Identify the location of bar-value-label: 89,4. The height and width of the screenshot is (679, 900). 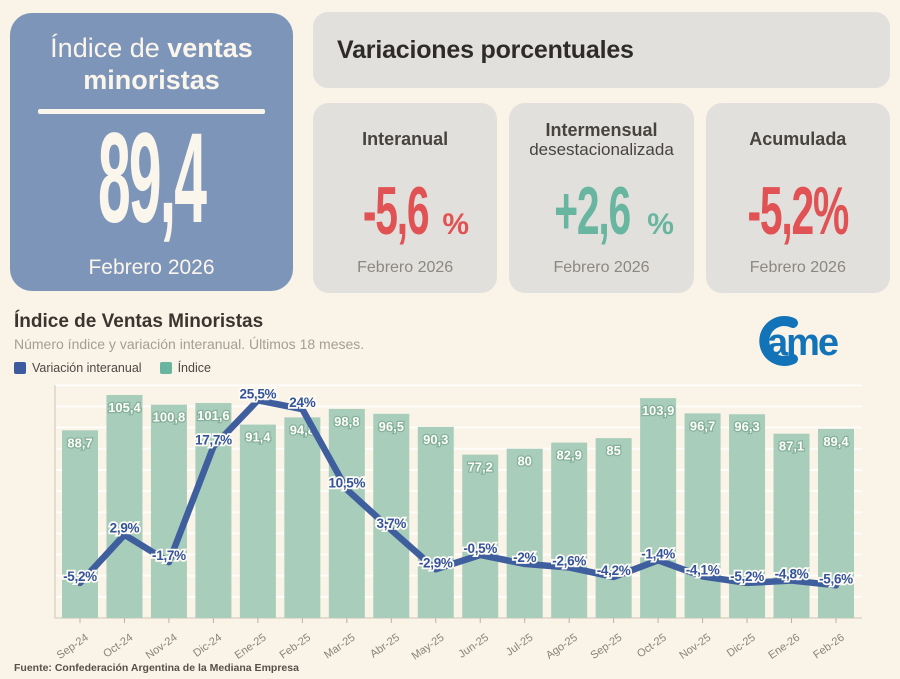
(836, 441).